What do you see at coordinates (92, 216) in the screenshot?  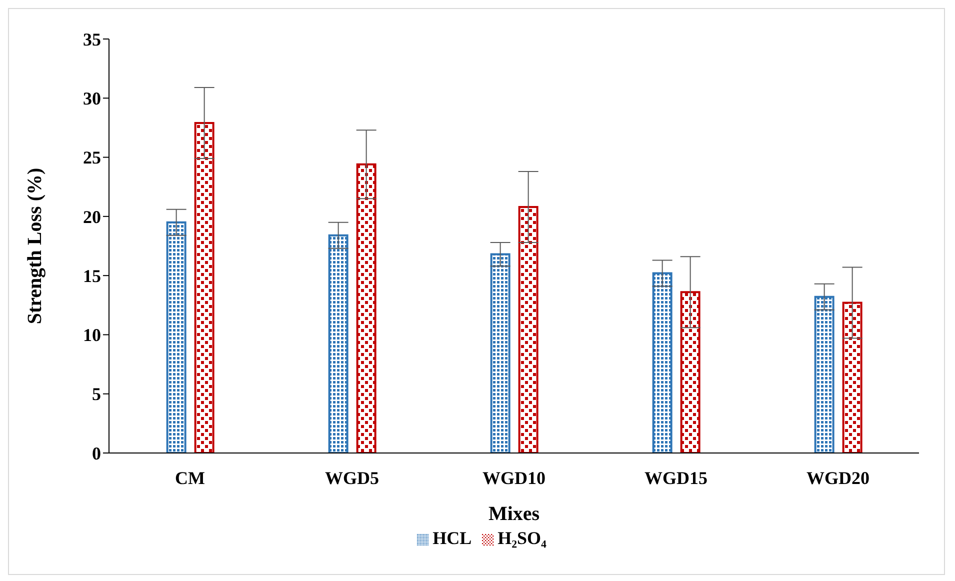 I see `y-tick-label: 20` at bounding box center [92, 216].